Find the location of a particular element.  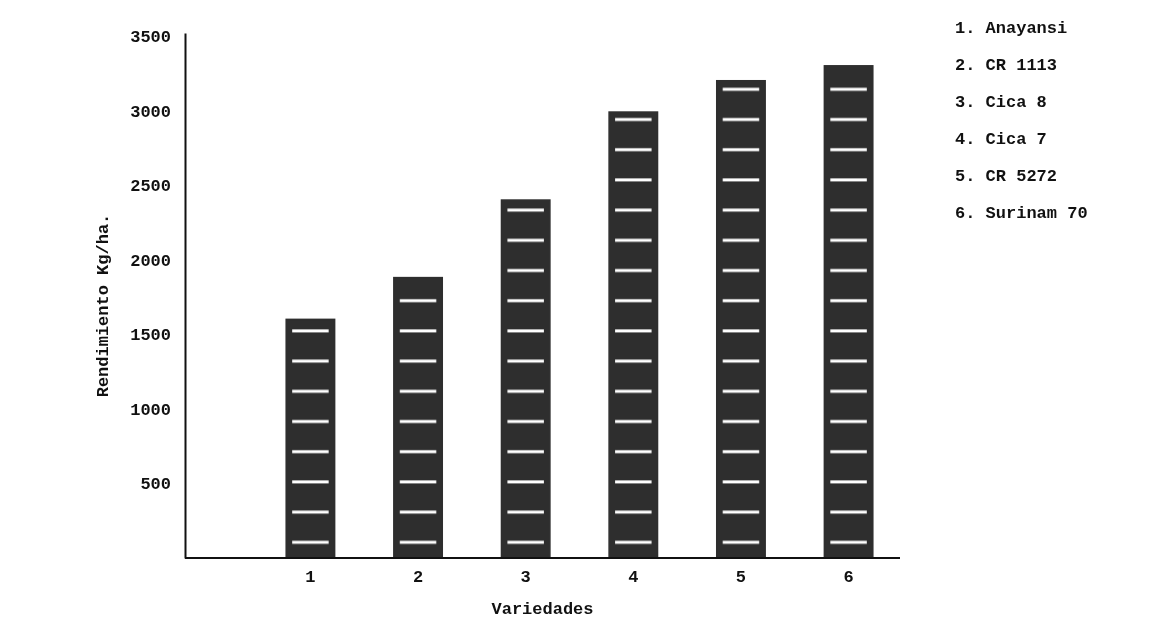

x-tick-label: 3 is located at coordinates (525, 578).